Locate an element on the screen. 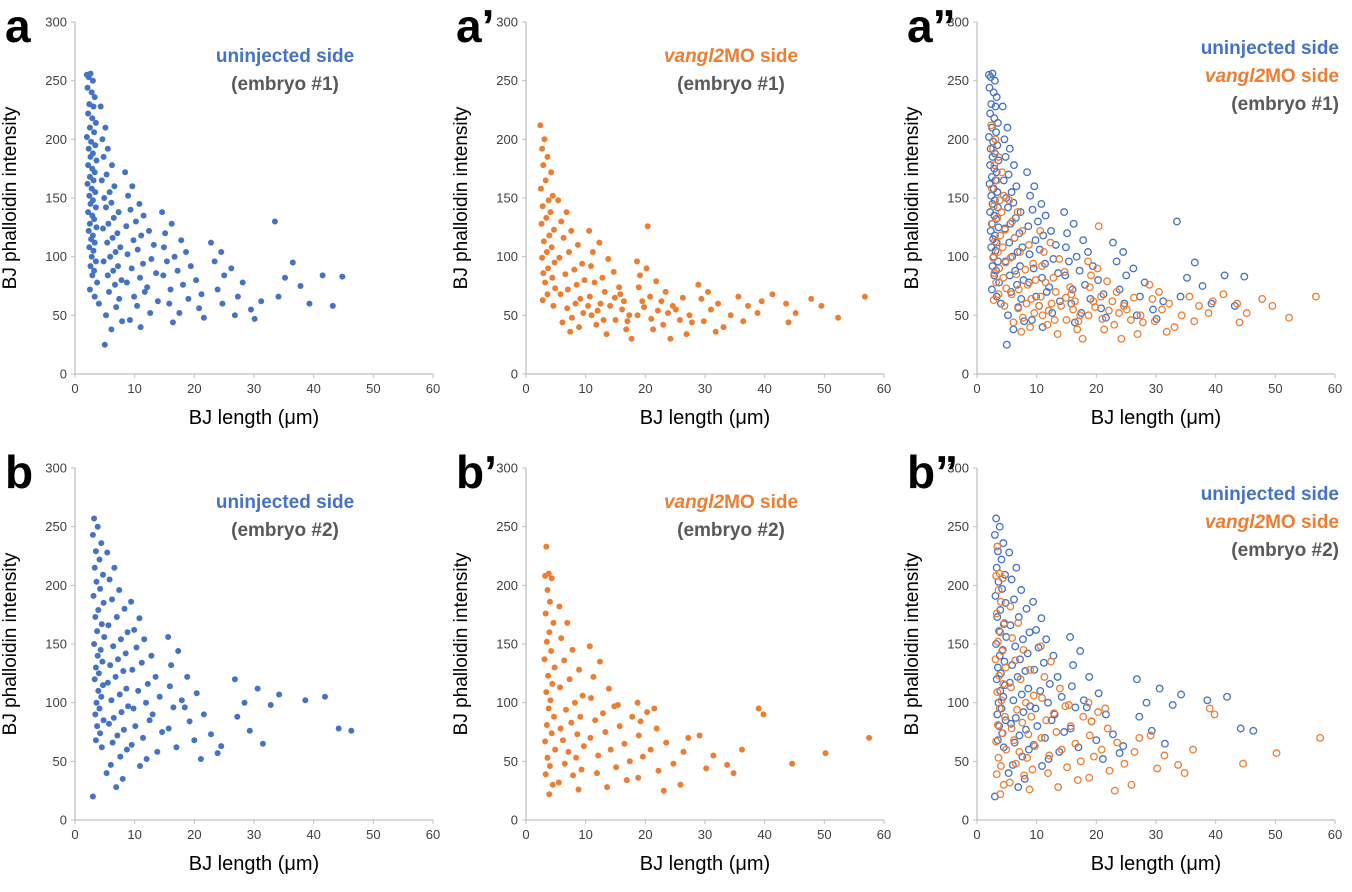  y-tick-label: 300 is located at coordinates (507, 468).